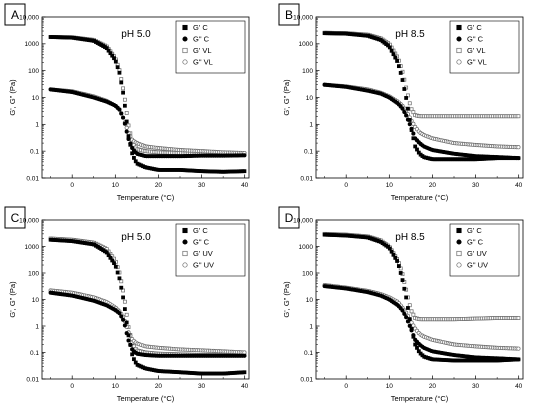 The width and height of the screenshot is (550, 412). I want to click on legend-entry: G' C, so click(200, 27).